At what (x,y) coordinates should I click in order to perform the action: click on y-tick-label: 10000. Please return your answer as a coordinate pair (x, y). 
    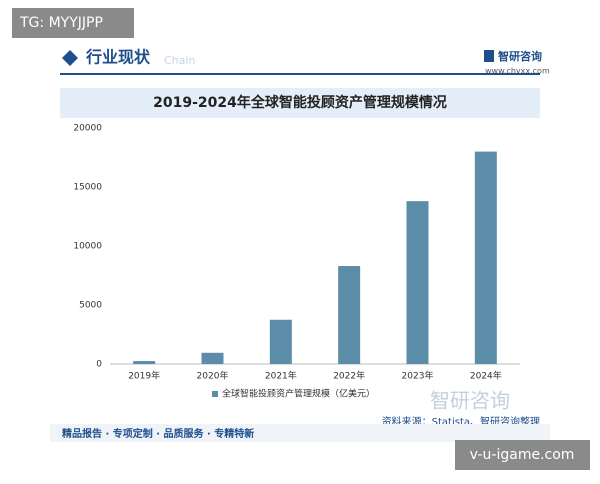
    Looking at the image, I should click on (87, 247).